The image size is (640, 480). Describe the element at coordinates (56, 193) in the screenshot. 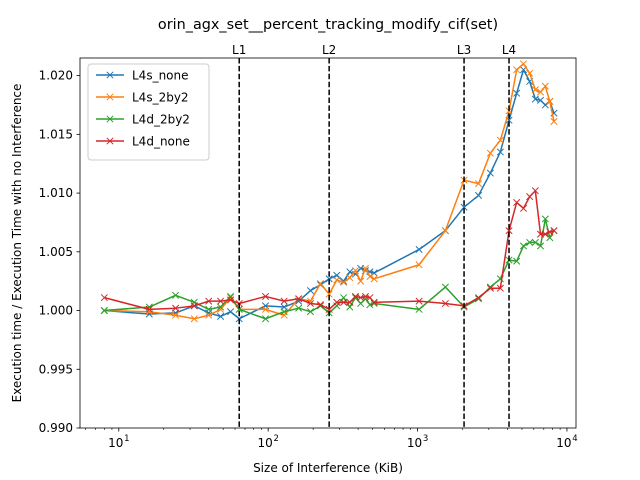

I see `y-tick-label: 1.010` at that location.